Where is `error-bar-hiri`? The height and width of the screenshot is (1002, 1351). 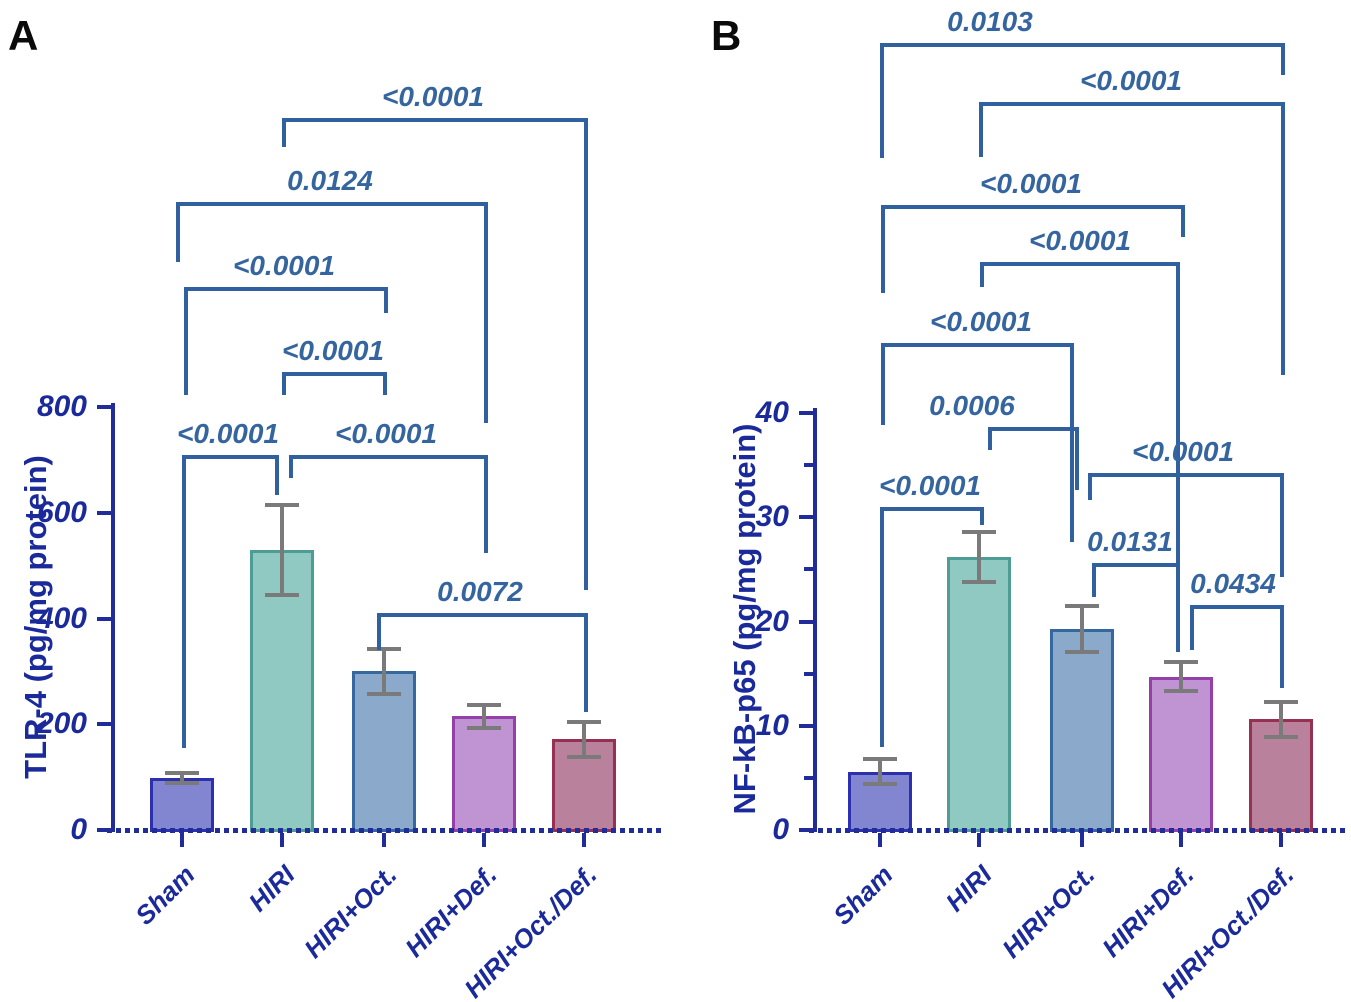 error-bar-hiri is located at coordinates (979, 556).